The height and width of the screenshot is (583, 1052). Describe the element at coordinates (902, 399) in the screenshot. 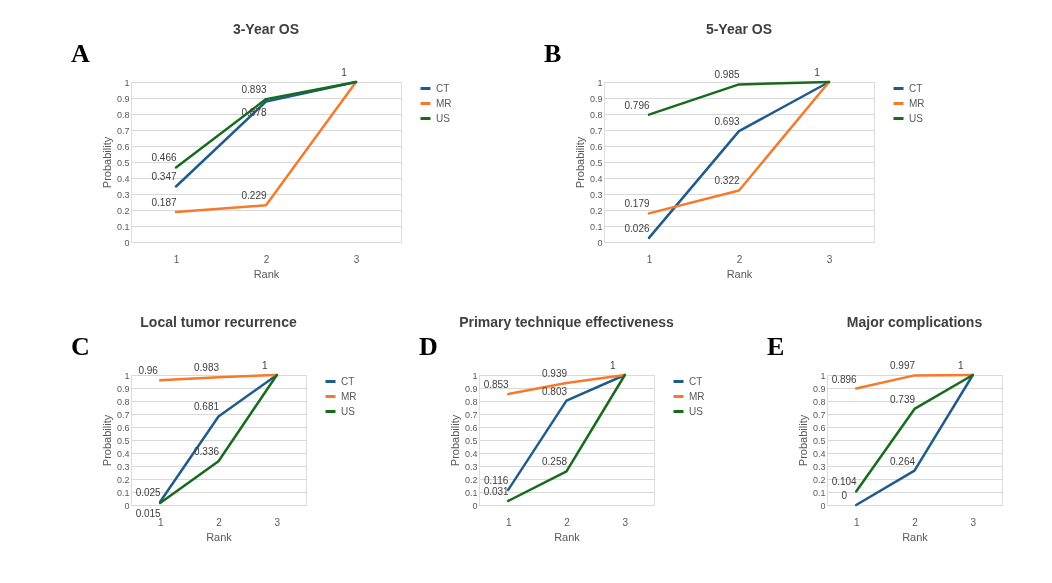

I see `data-label: 0.739` at that location.